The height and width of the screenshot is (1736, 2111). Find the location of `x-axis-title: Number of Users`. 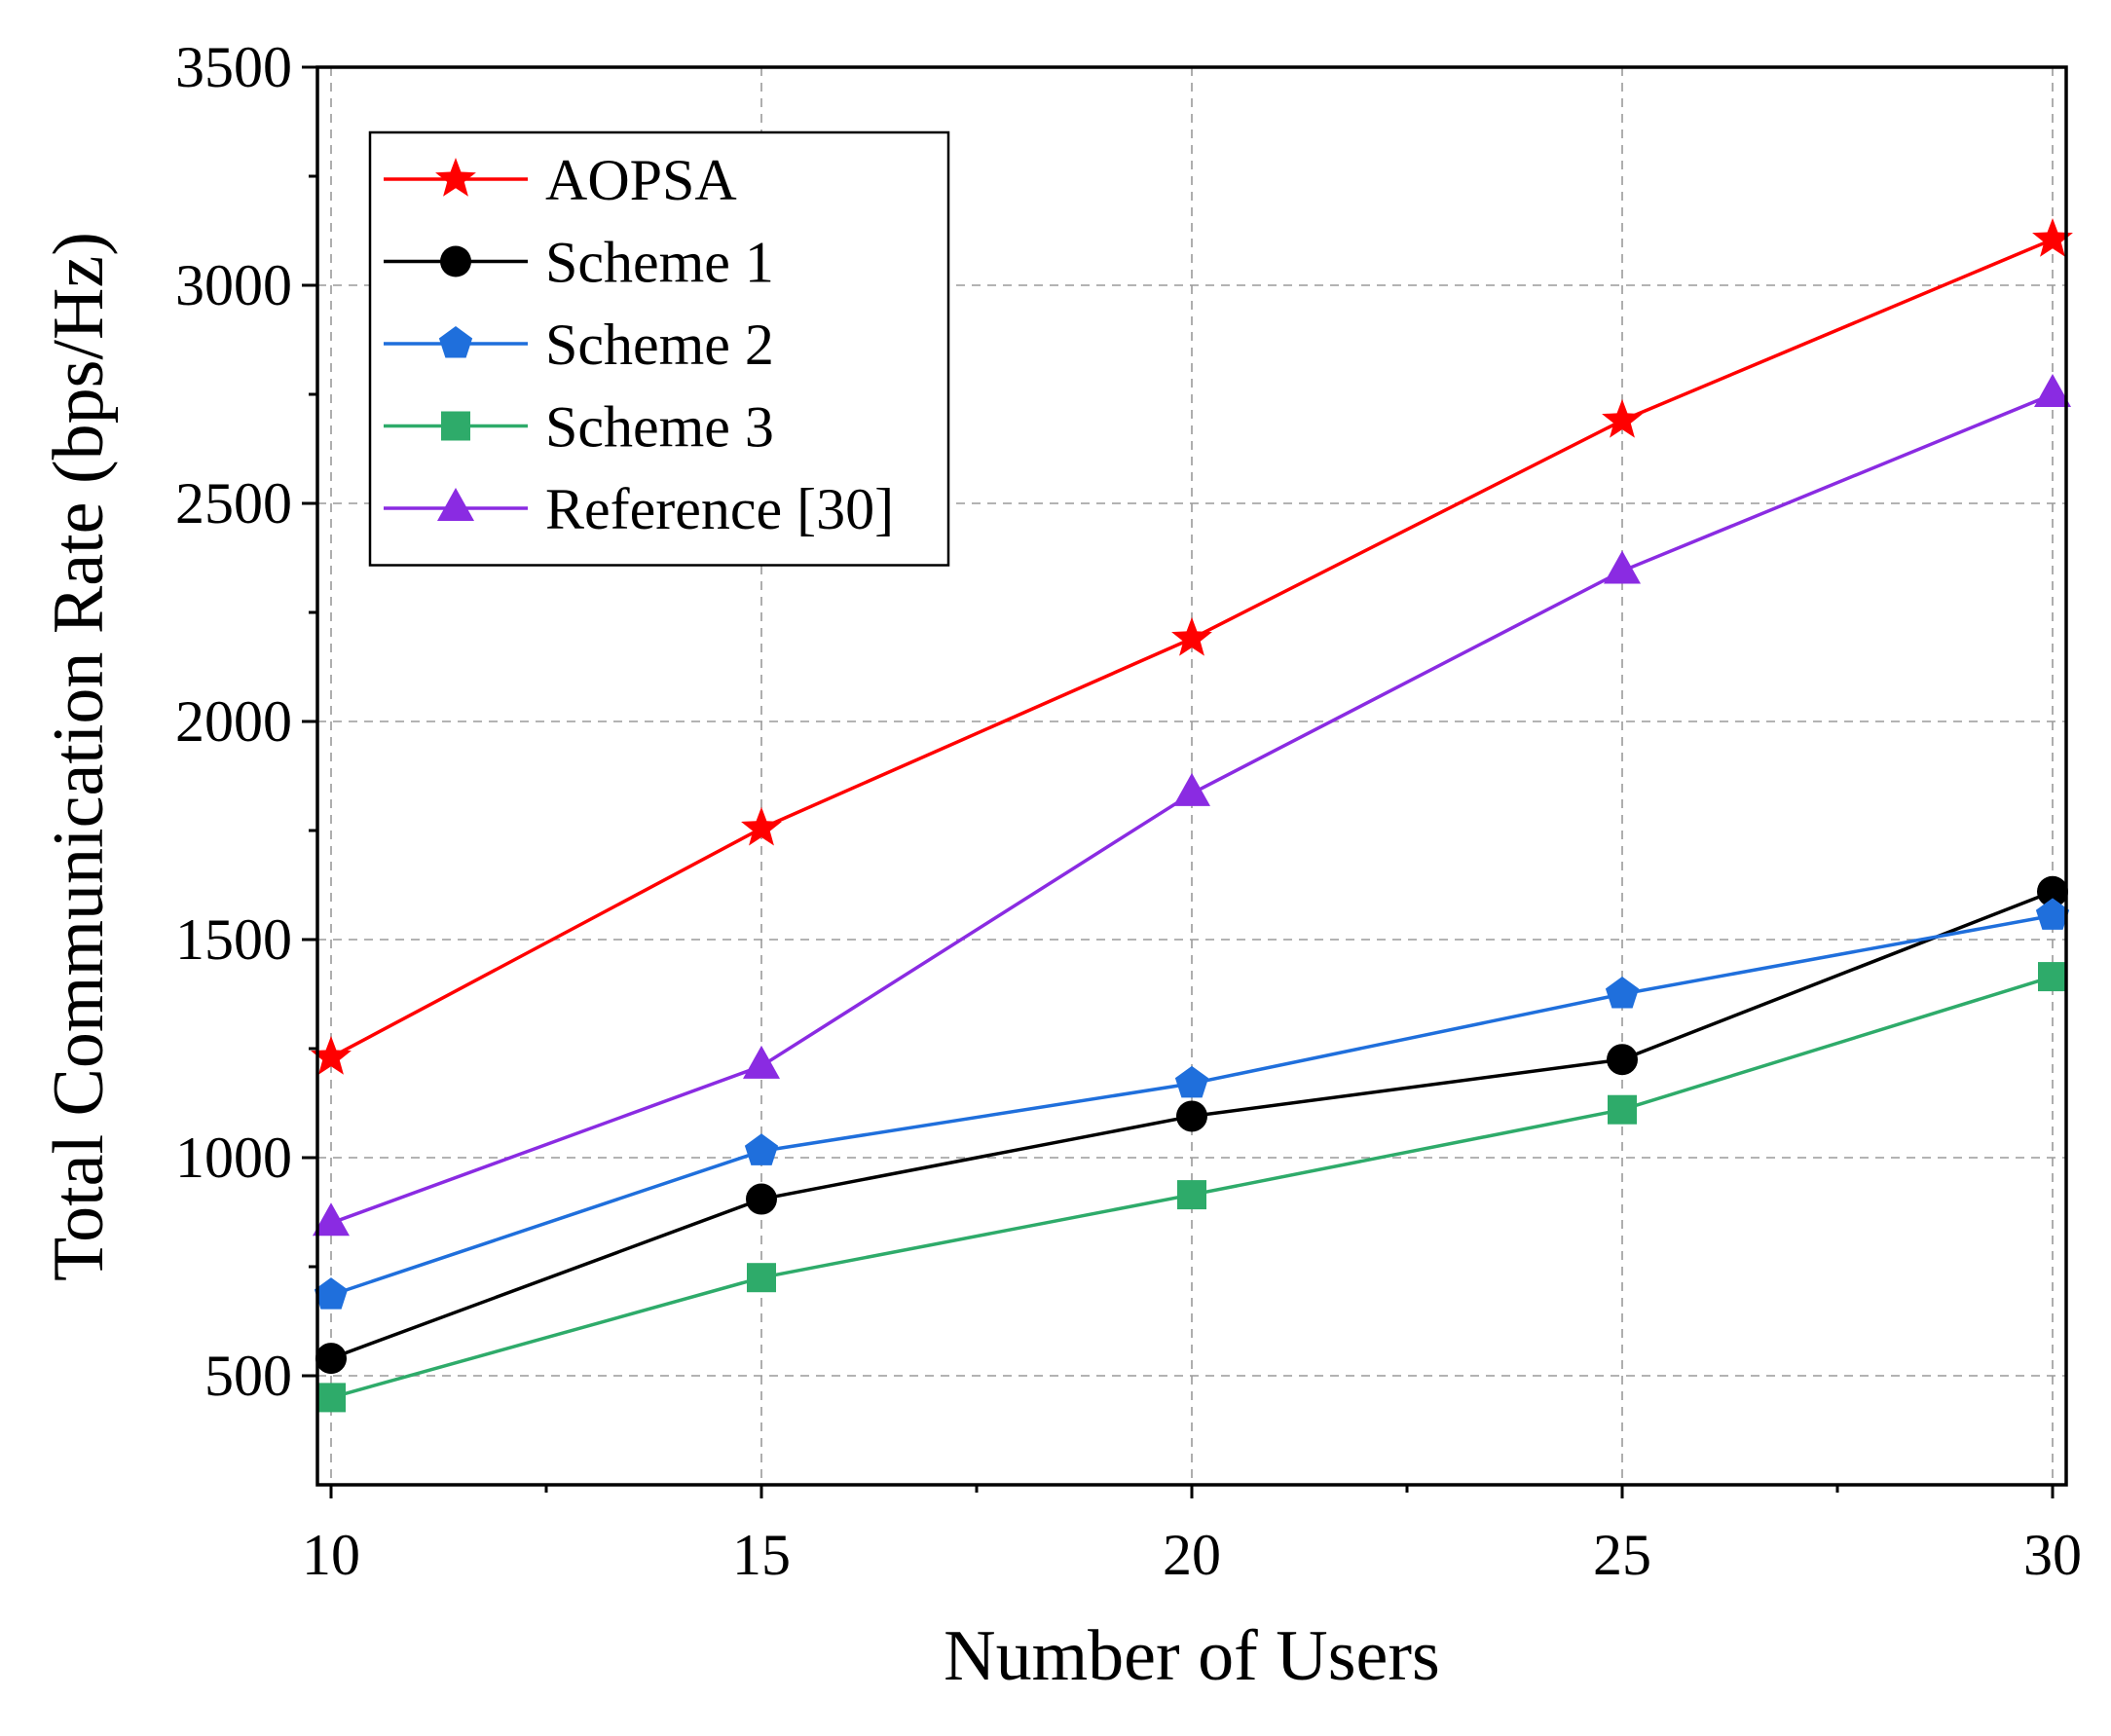

x-axis-title: Number of Users is located at coordinates (1192, 1656).